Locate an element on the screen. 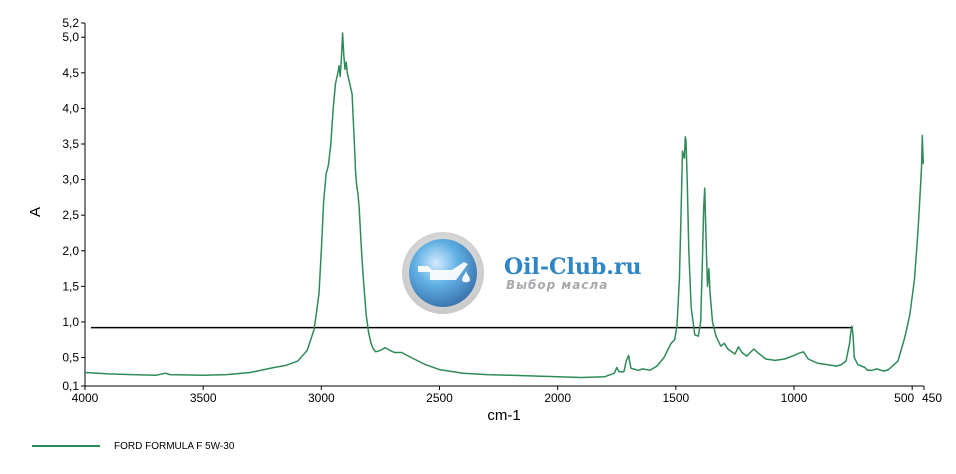 The width and height of the screenshot is (956, 474). x-tick-label: 3500 is located at coordinates (203, 398).